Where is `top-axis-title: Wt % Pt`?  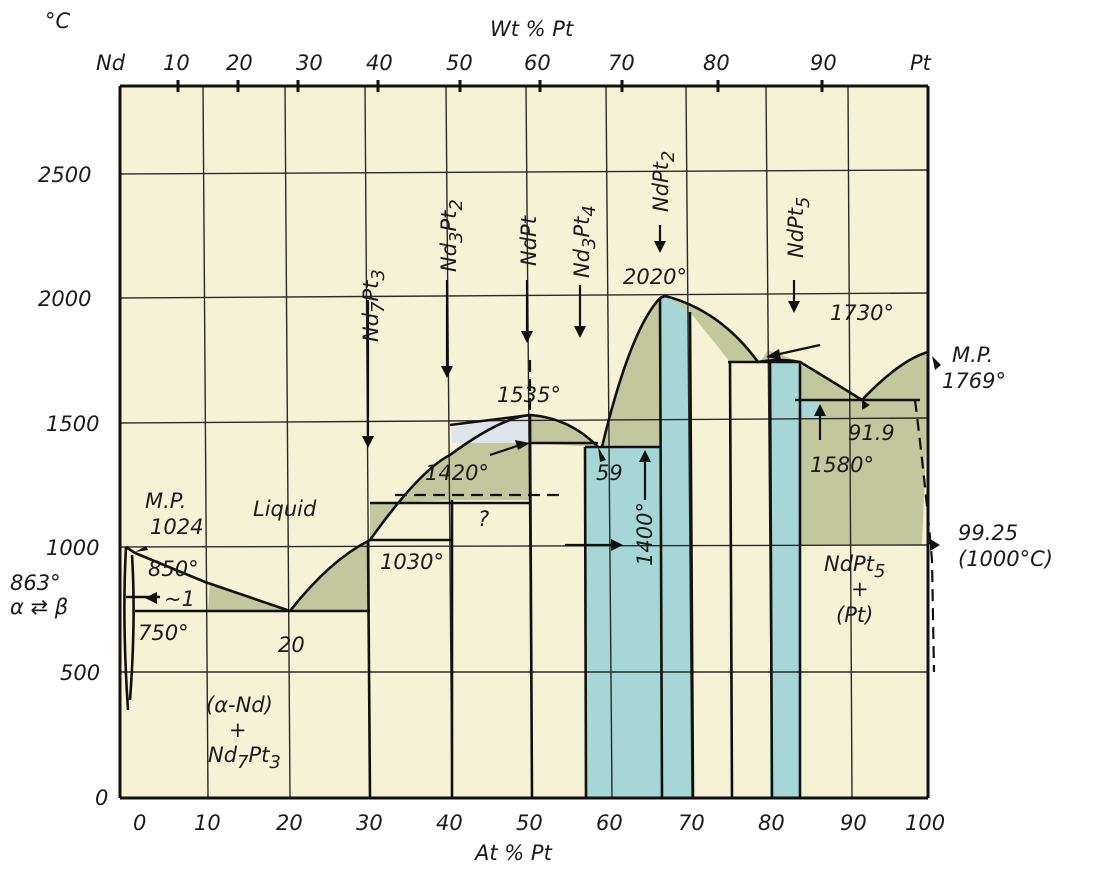 top-axis-title: Wt % Pt is located at coordinates (532, 29).